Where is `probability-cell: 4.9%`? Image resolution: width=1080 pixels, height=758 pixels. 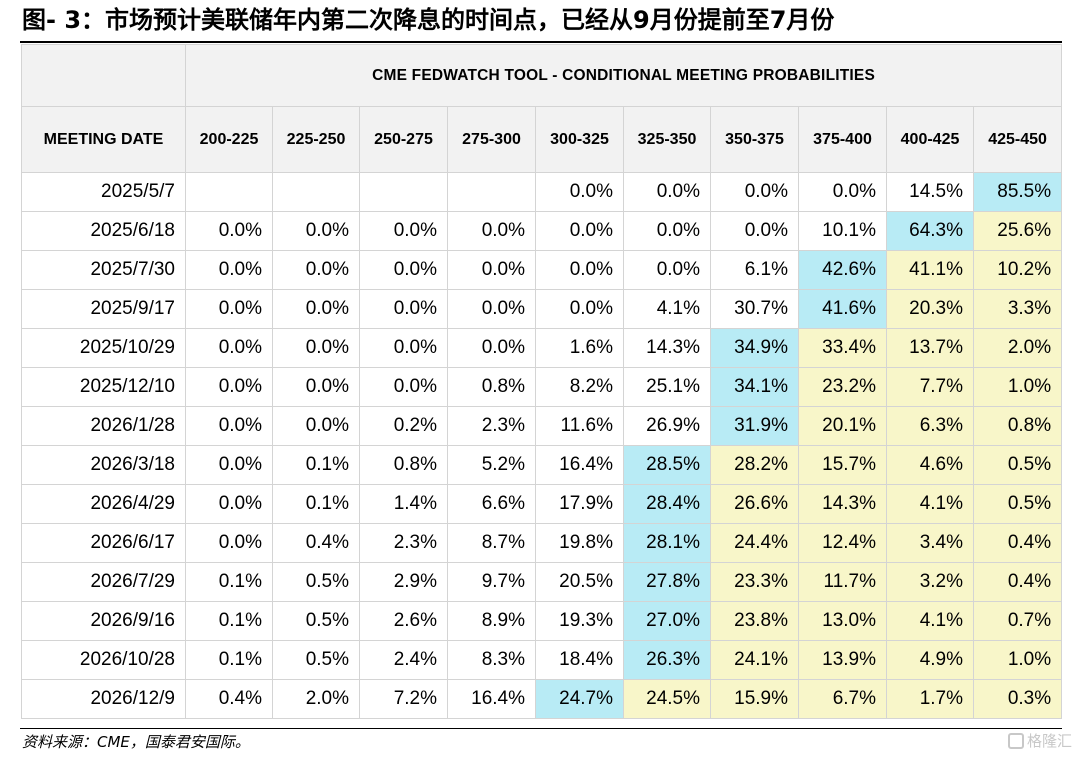 probability-cell: 4.9% is located at coordinates (930, 660).